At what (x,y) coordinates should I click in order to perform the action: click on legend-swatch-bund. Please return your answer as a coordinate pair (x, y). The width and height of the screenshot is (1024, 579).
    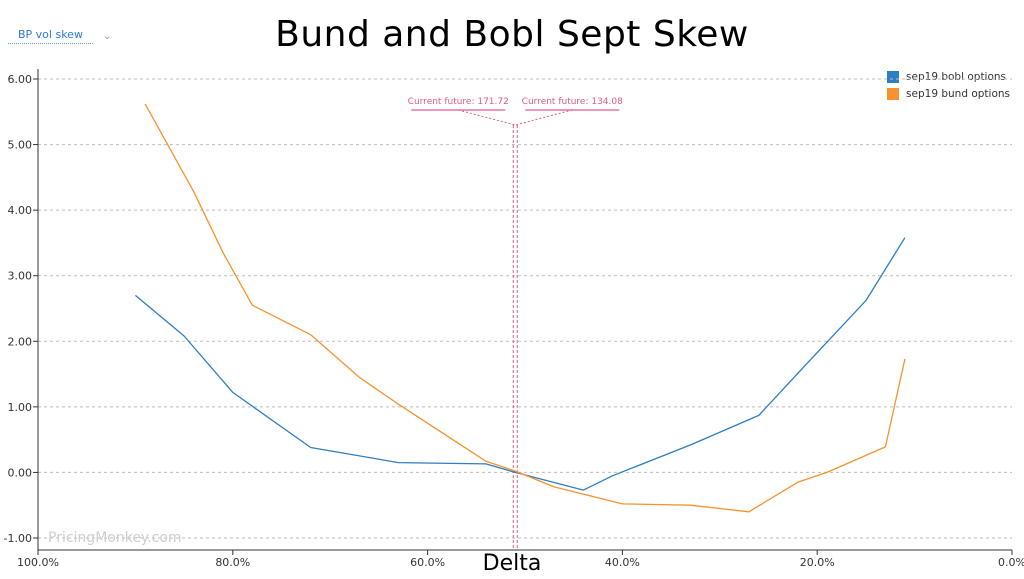
    Looking at the image, I should click on (893, 93).